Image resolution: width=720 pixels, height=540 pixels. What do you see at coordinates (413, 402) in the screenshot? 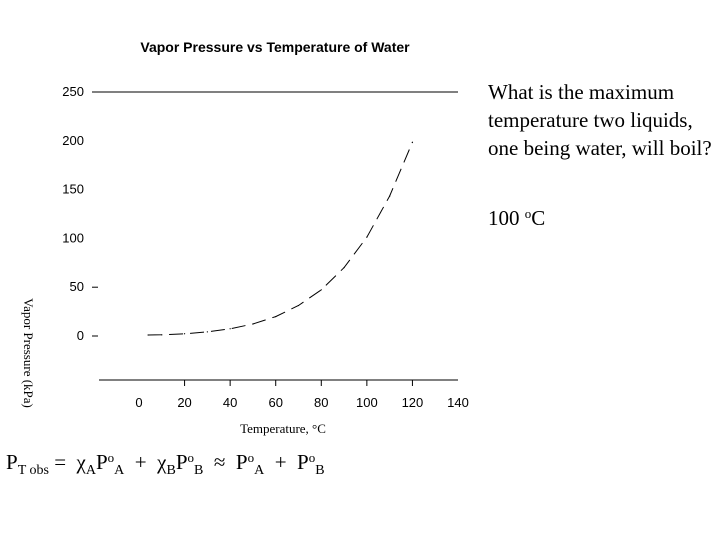
I see `x-tick-label-120: 120` at bounding box center [413, 402].